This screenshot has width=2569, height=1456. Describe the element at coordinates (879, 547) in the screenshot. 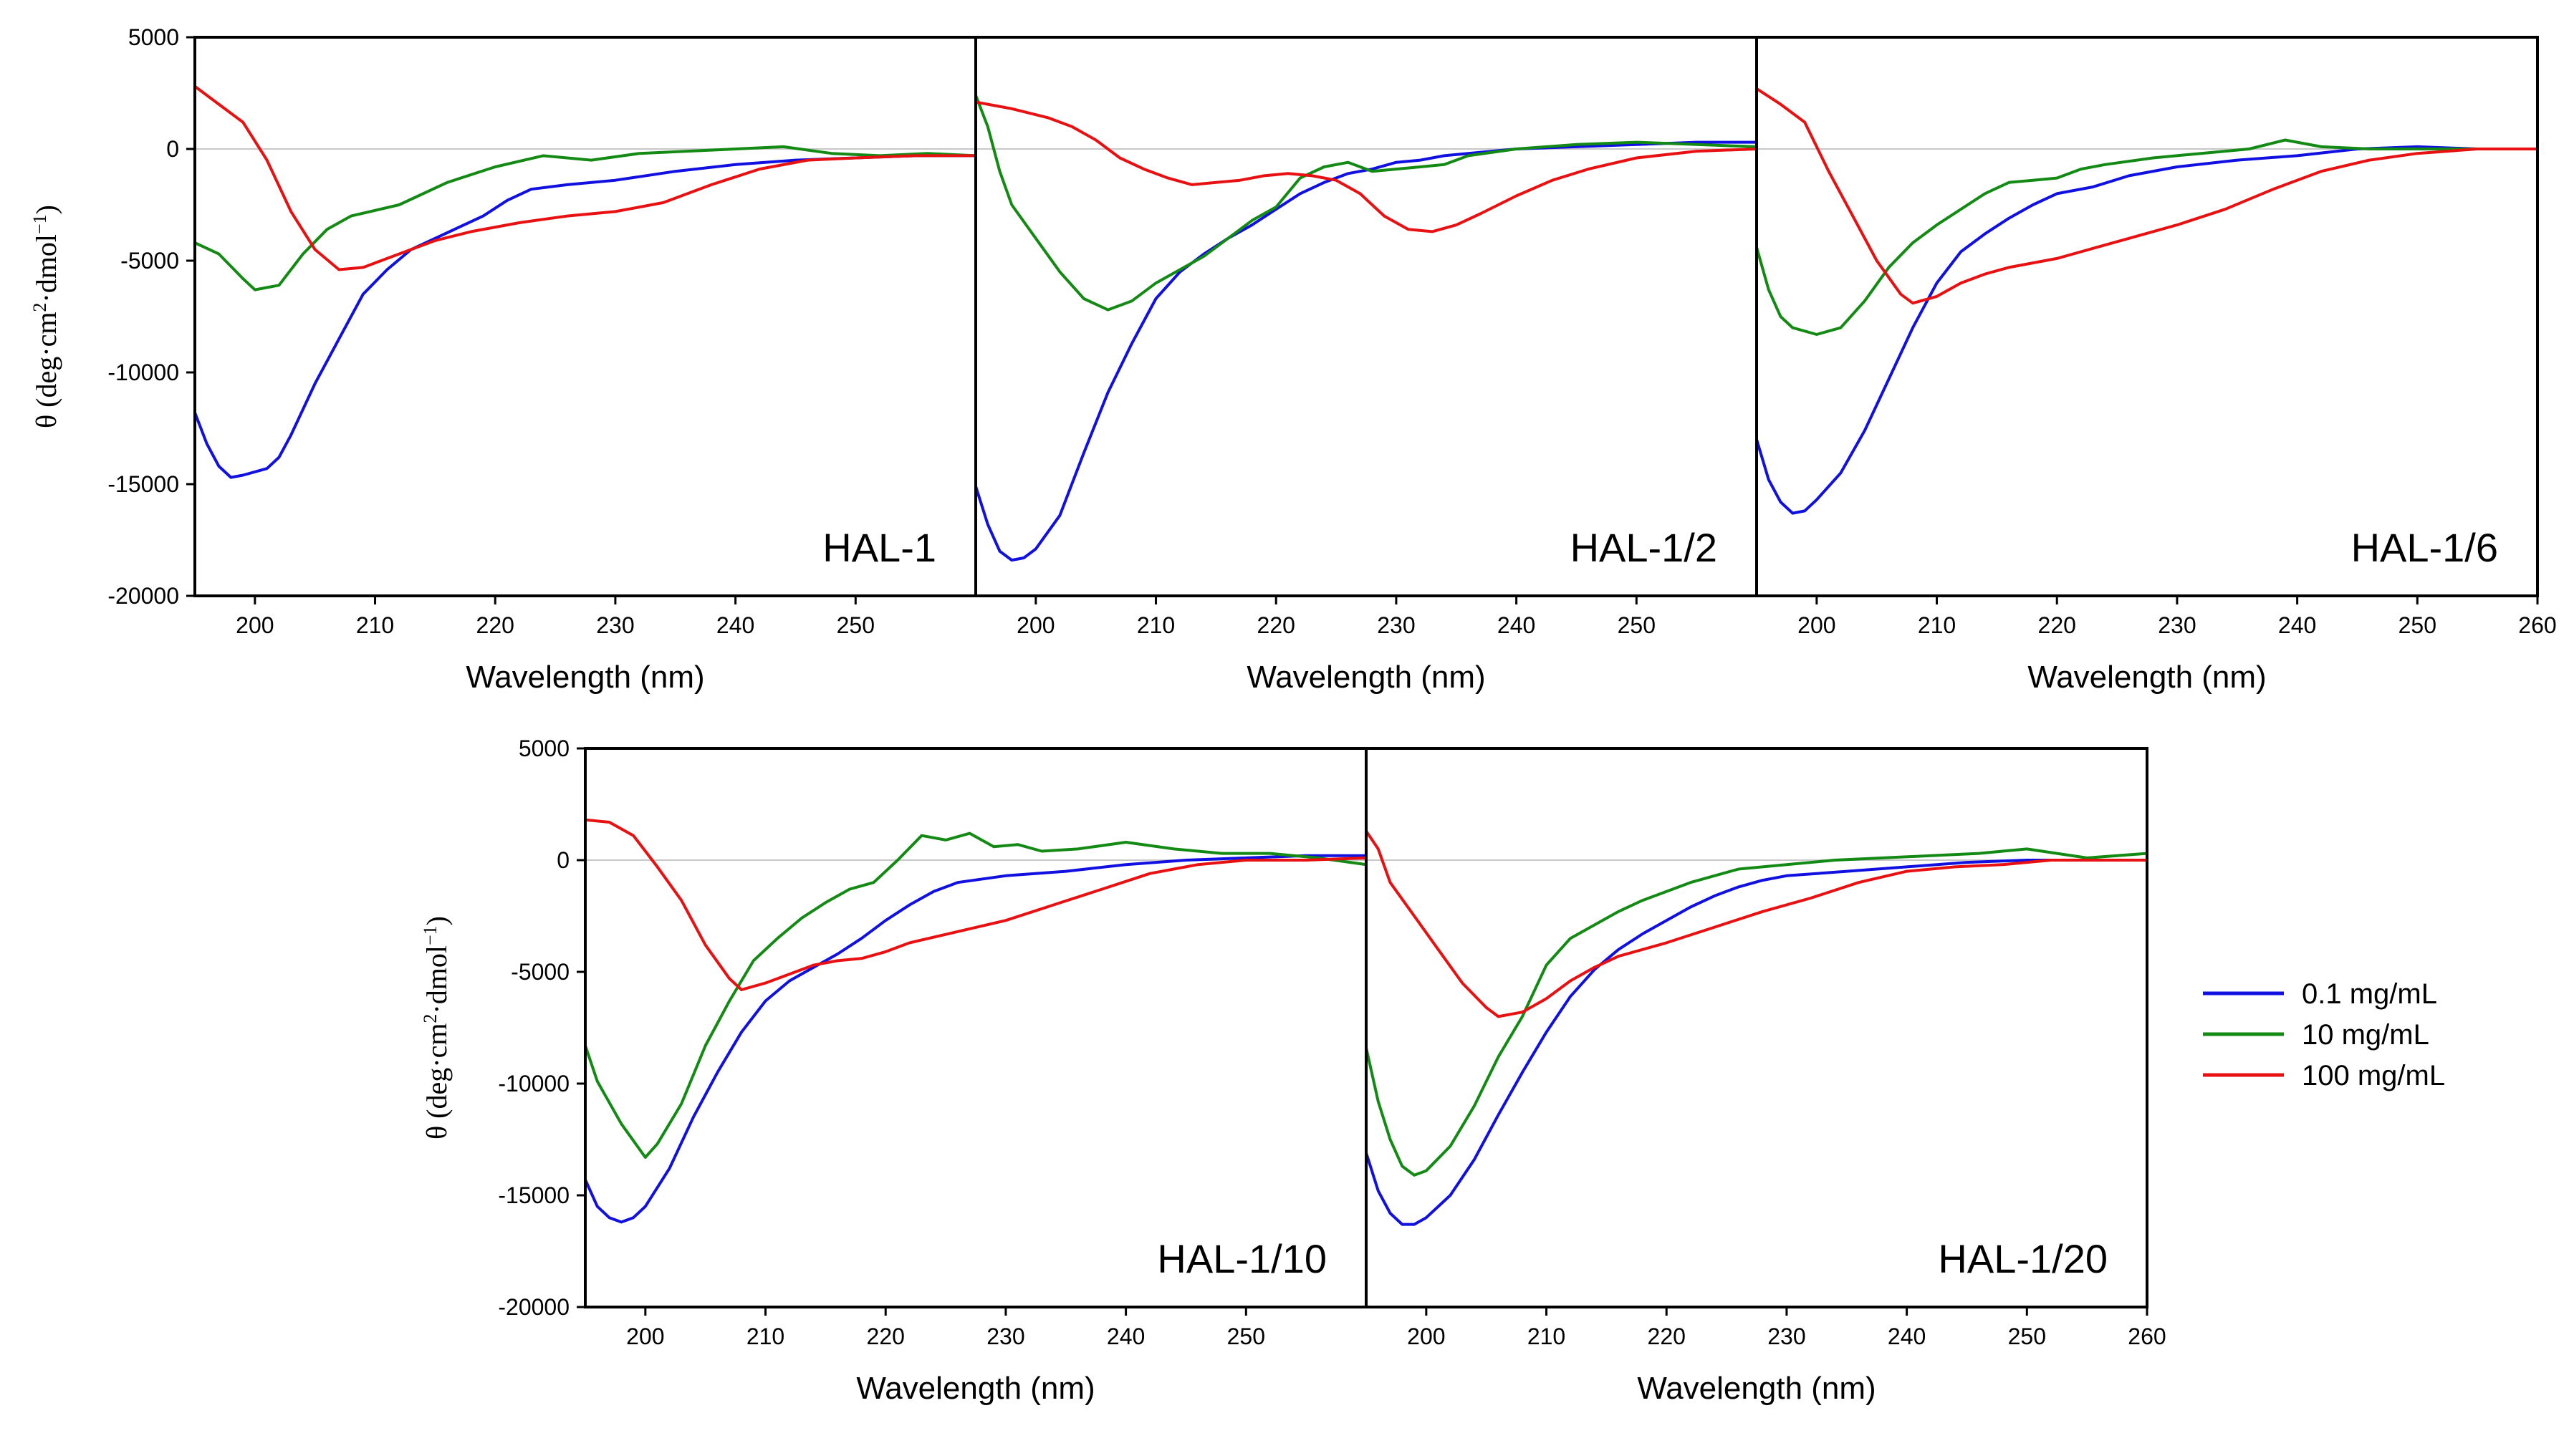

I see `panel-label: HAL-1` at that location.